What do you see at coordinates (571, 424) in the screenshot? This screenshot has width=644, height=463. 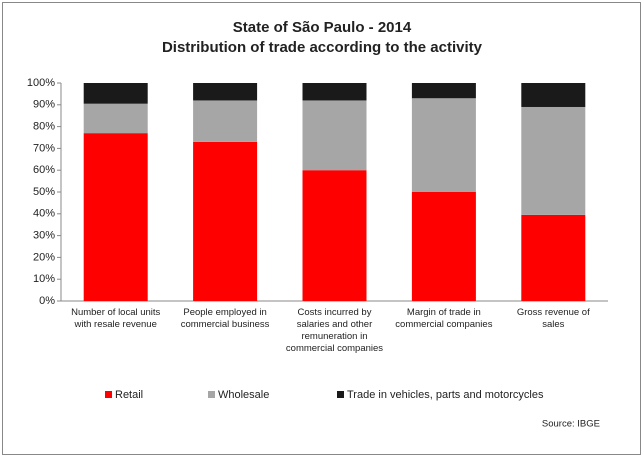 I see `source: Source: IBGE` at bounding box center [571, 424].